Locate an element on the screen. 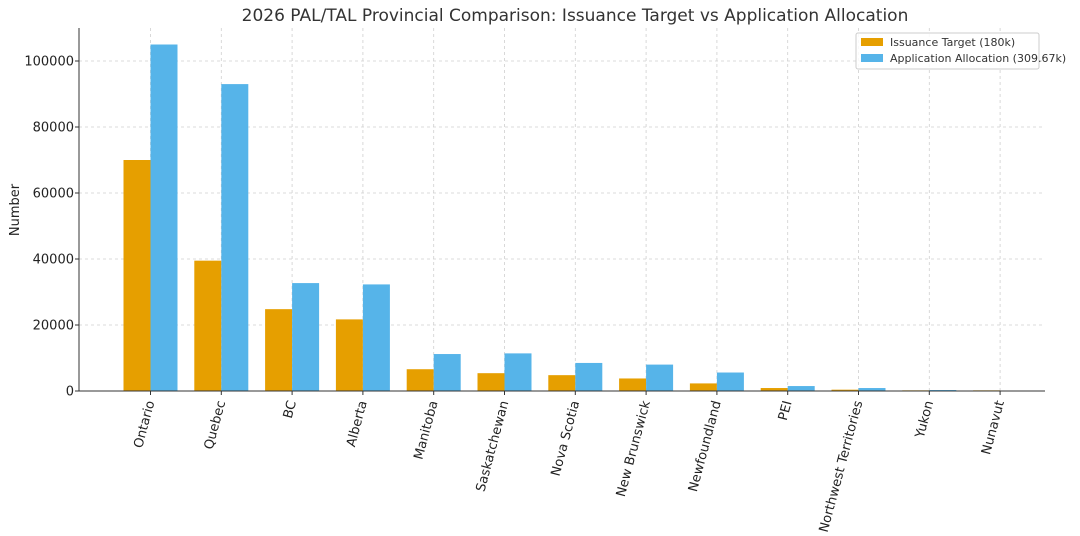 This screenshot has width=1080, height=536. x-tick-label: Ontario is located at coordinates (144, 424).